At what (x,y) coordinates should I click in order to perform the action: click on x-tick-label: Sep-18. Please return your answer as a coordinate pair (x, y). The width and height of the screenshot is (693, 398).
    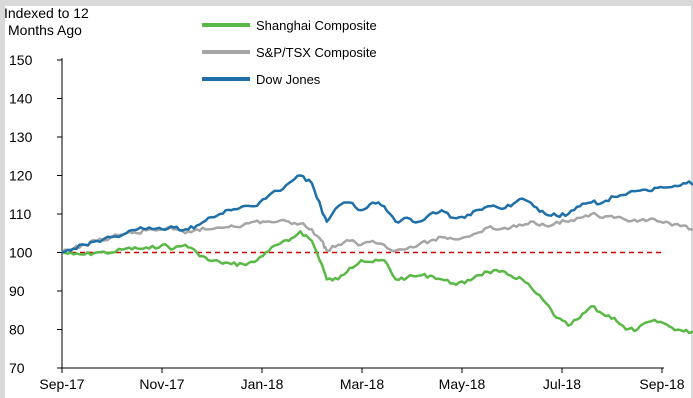
    Looking at the image, I should click on (661, 384).